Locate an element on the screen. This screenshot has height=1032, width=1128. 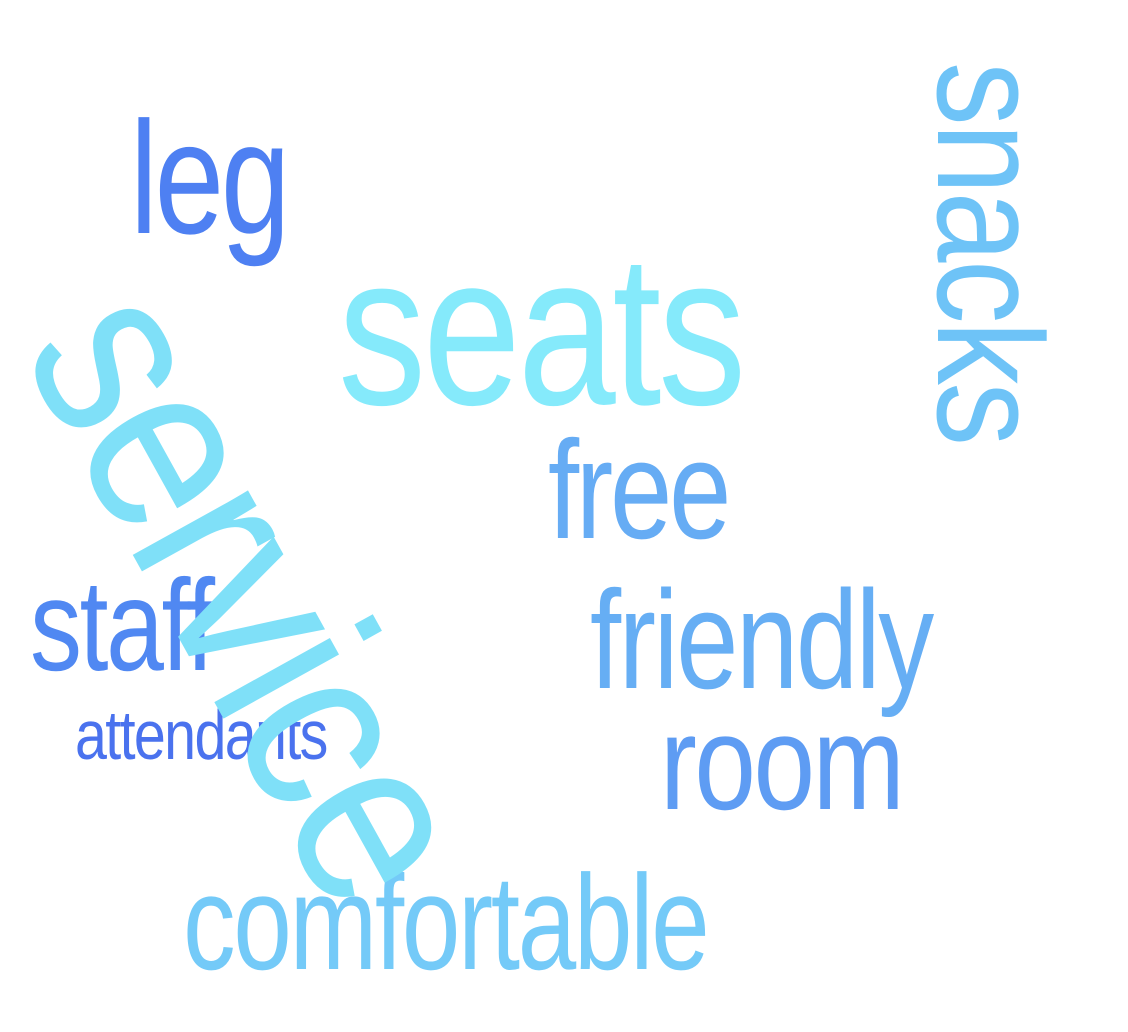
word-room: room is located at coordinates (782, 762).